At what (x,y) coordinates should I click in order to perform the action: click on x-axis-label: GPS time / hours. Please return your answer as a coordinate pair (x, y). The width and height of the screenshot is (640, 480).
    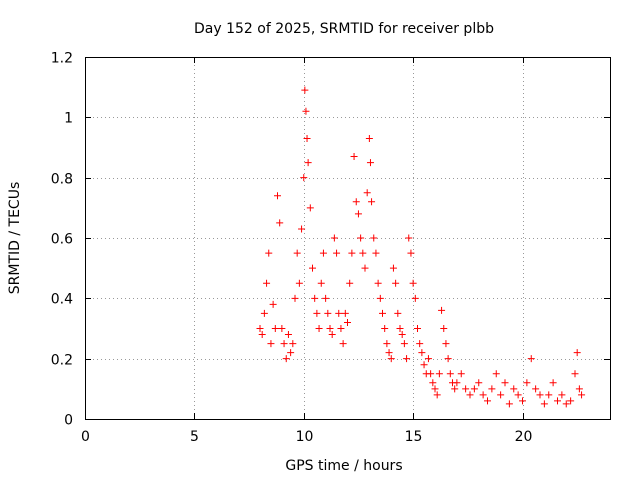
    Looking at the image, I should click on (343, 466).